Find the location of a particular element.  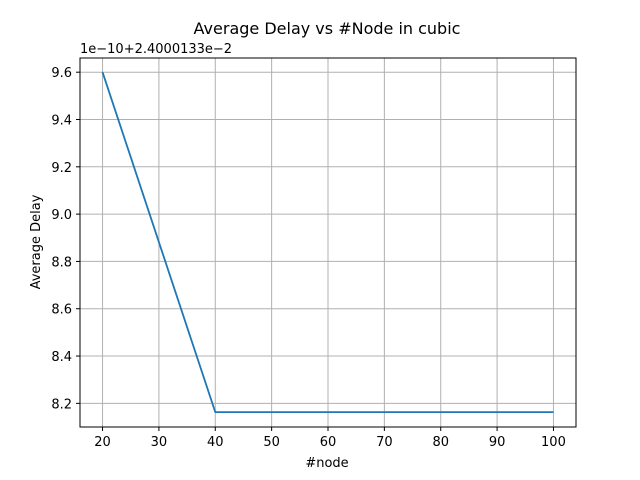

y-tick-label: 9.4 is located at coordinates (61, 121).